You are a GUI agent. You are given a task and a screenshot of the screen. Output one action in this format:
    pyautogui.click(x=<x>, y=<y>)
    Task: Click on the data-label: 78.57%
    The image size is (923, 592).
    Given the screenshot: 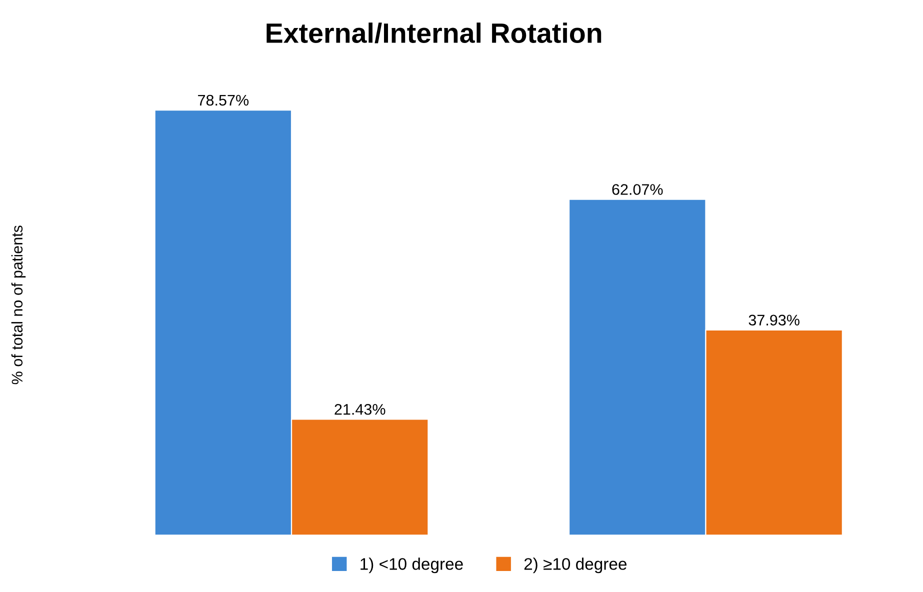 What is the action you would take?
    pyautogui.click(x=223, y=100)
    